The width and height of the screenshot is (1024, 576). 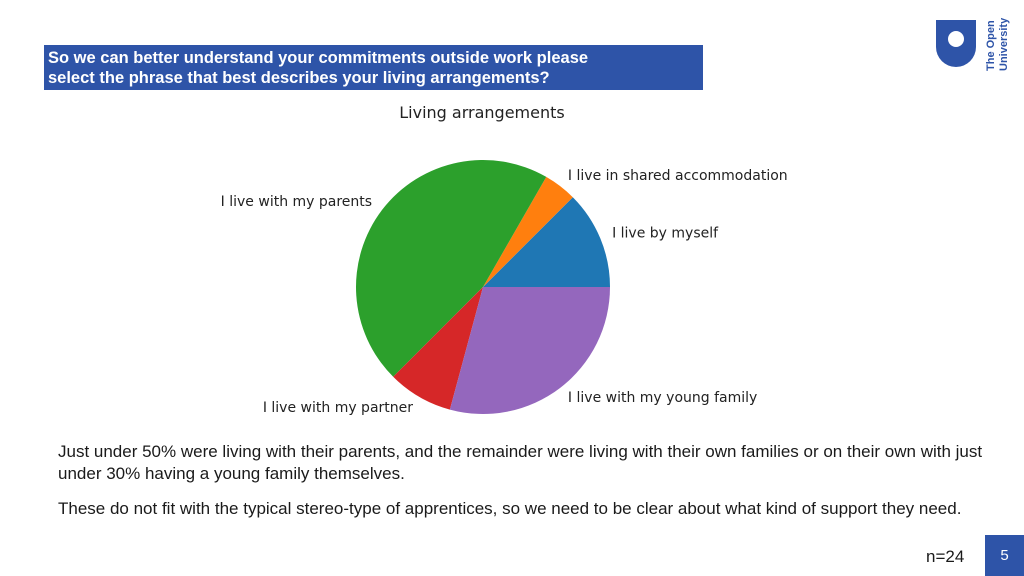 What do you see at coordinates (973, 44) in the screenshot?
I see `open-university-logo: The Open University` at bounding box center [973, 44].